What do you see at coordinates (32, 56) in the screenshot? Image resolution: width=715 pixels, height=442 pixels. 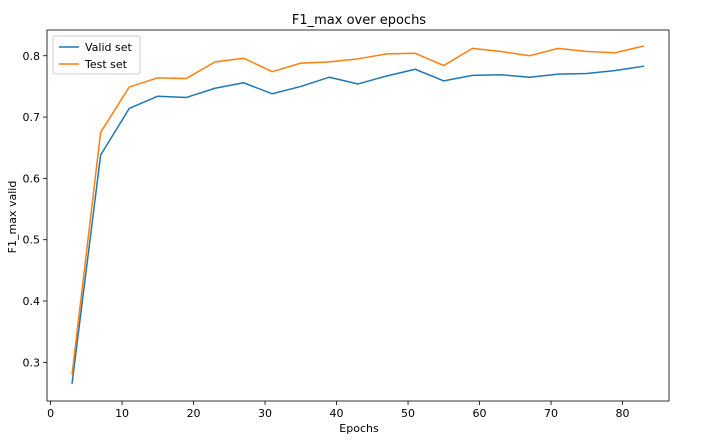 I see `y-tick-label-0.8: 0.8` at bounding box center [32, 56].